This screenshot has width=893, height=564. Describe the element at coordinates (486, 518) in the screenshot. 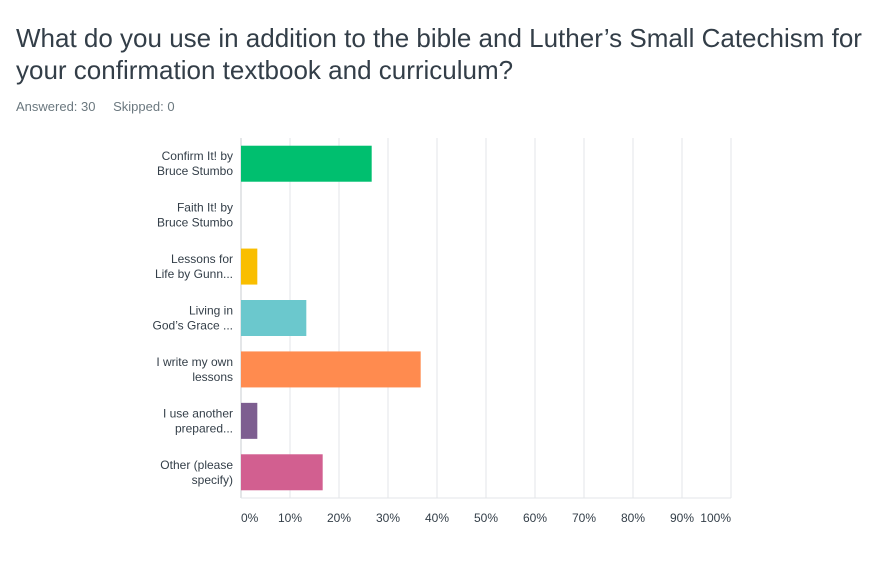

I see `x-tick-label: 50%` at that location.